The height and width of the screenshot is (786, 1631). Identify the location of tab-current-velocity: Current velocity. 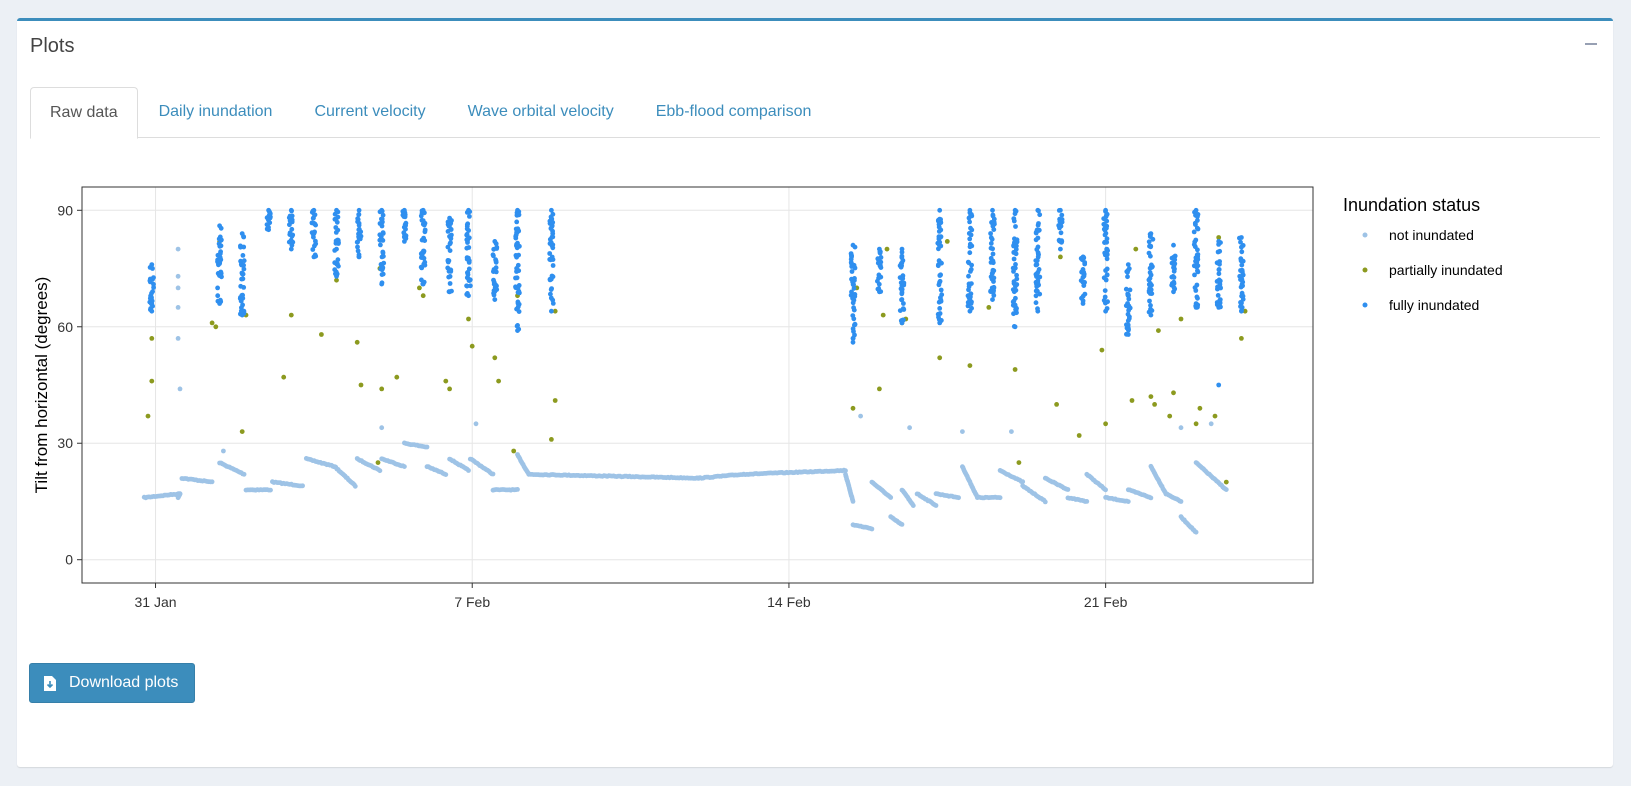
(370, 111).